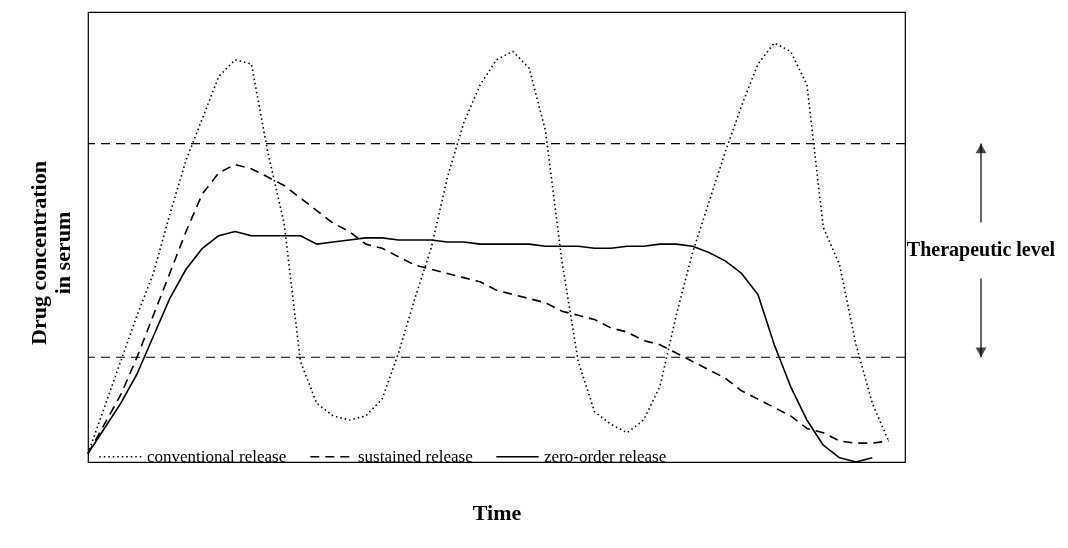 This screenshot has width=1068, height=548. Describe the element at coordinates (981, 250) in the screenshot. I see `text: Therapeutic level` at that location.